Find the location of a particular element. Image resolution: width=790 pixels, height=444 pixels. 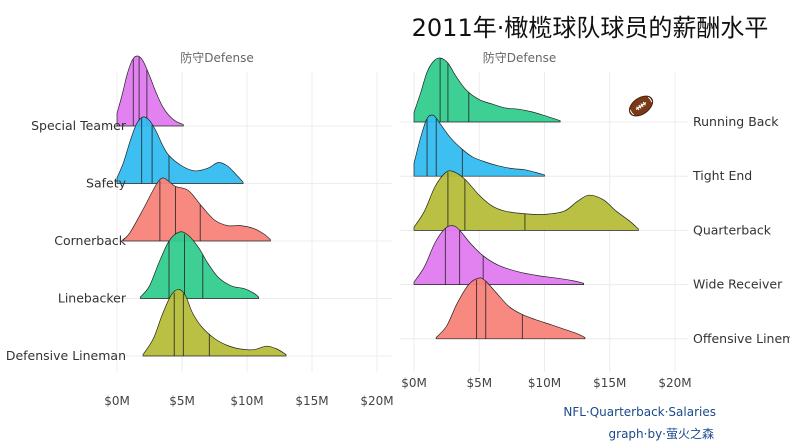

ridge-wide-receiver is located at coordinates (498, 255).